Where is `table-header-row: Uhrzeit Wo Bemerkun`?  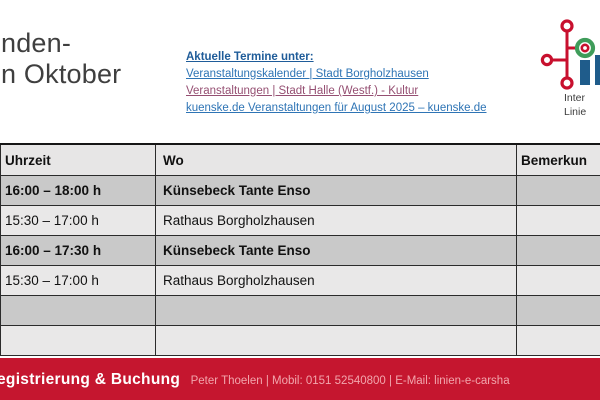 table-header-row: Uhrzeit Wo Bemerkun is located at coordinates (300, 159).